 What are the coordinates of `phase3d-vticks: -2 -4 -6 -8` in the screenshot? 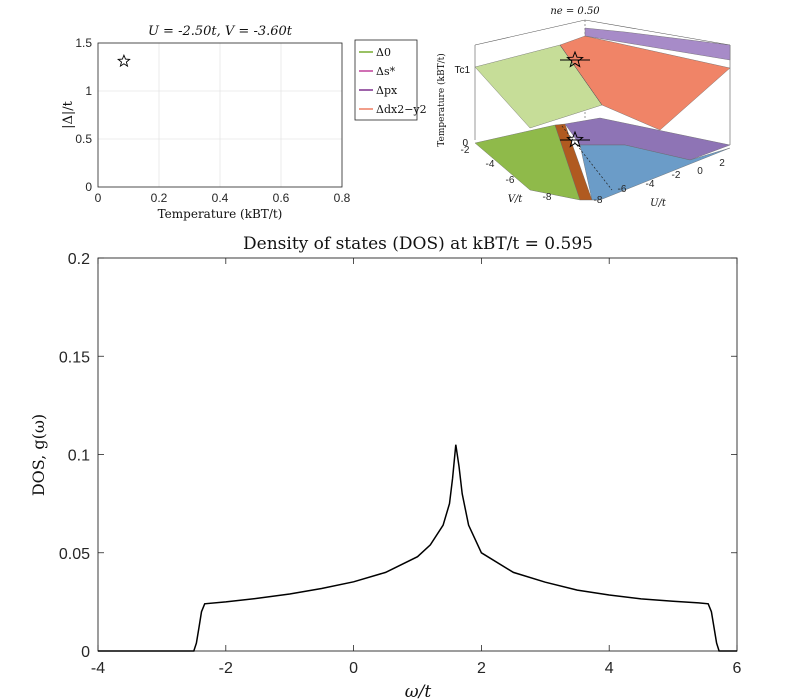 It's located at (506, 174).